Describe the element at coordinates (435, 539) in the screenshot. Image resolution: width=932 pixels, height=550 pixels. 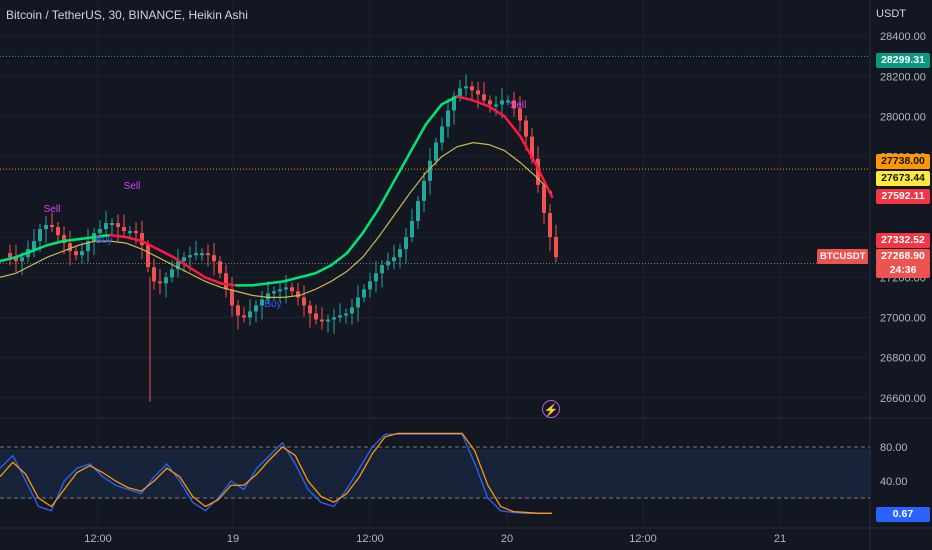
I see `time-axis: 12:00 19 12:00 20 12:00 21` at that location.